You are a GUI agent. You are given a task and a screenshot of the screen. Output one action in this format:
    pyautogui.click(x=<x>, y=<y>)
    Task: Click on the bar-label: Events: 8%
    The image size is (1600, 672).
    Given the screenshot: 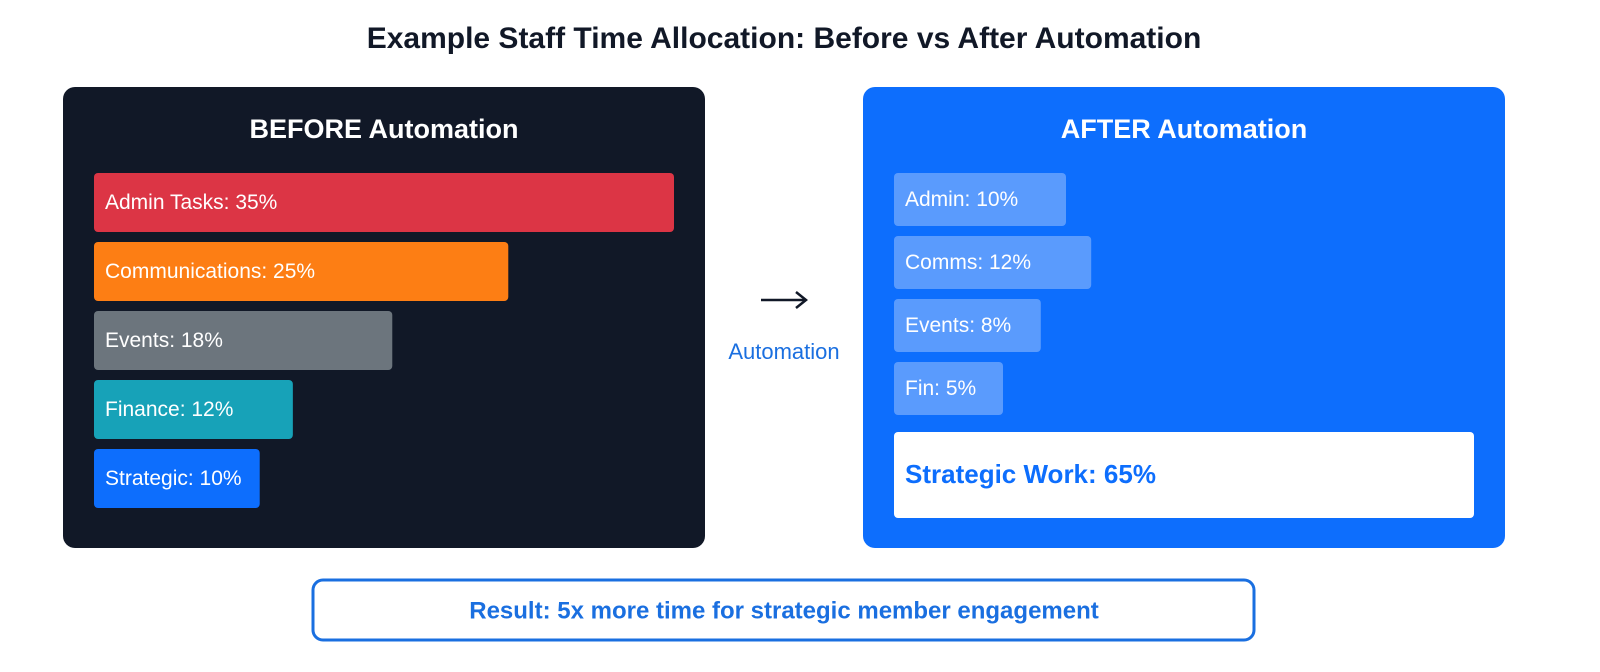 What is the action you would take?
    pyautogui.click(x=958, y=325)
    